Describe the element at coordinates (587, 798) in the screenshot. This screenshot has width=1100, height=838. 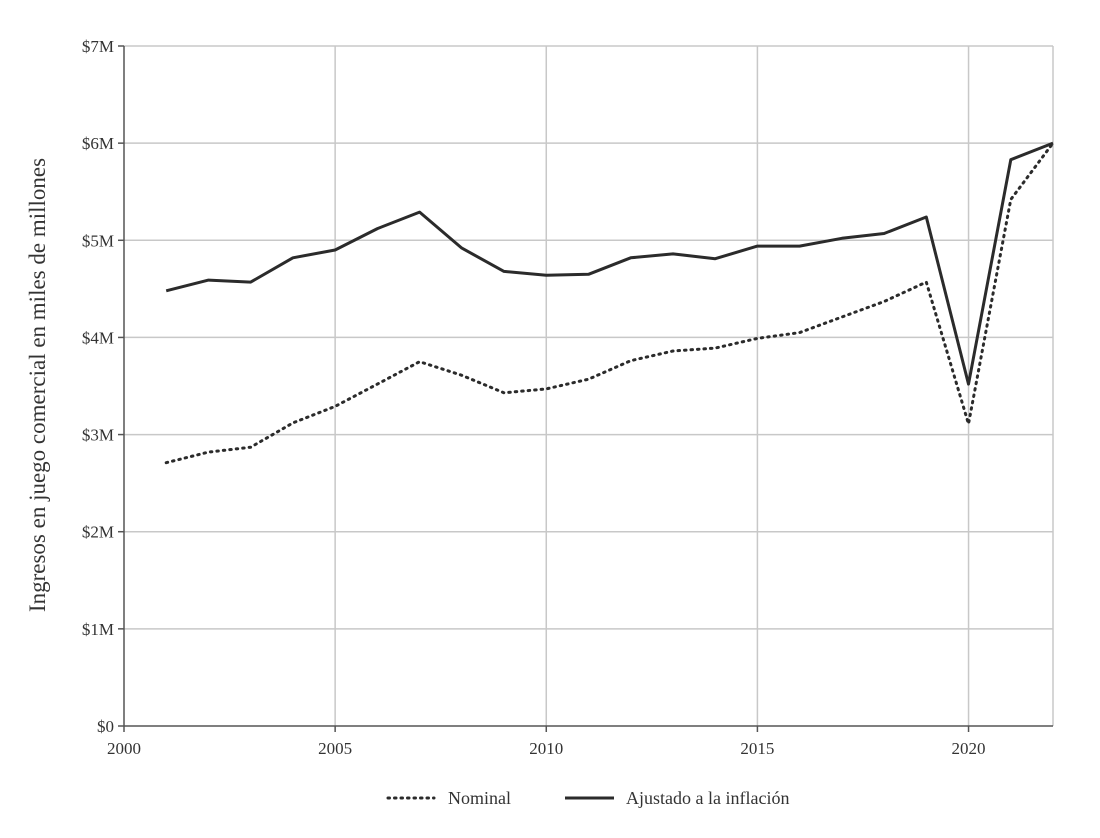
I see `legend: Nominal Ajustado a la inflación` at that location.